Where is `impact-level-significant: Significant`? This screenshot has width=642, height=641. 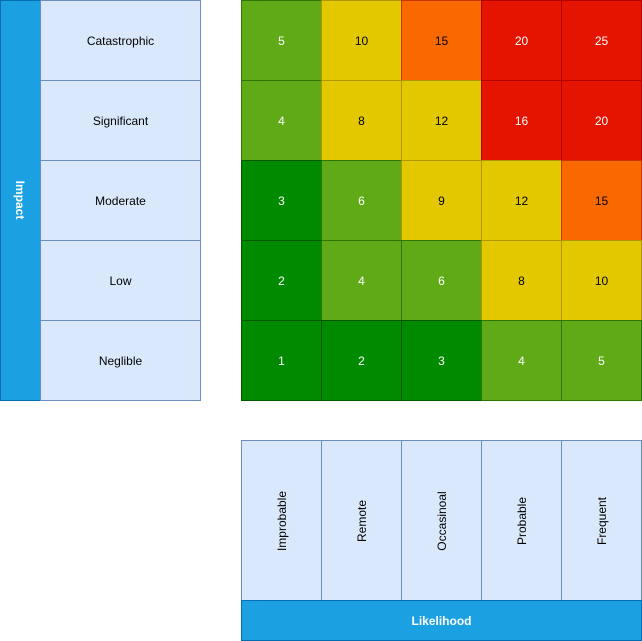
impact-level-significant: Significant is located at coordinates (120, 120).